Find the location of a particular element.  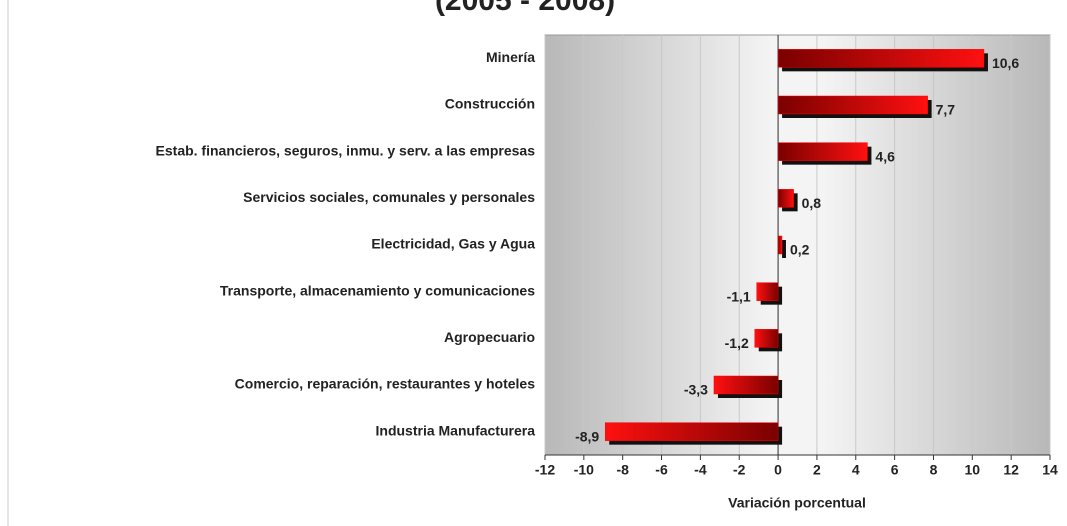

x-tick-label: 8 is located at coordinates (934, 470).